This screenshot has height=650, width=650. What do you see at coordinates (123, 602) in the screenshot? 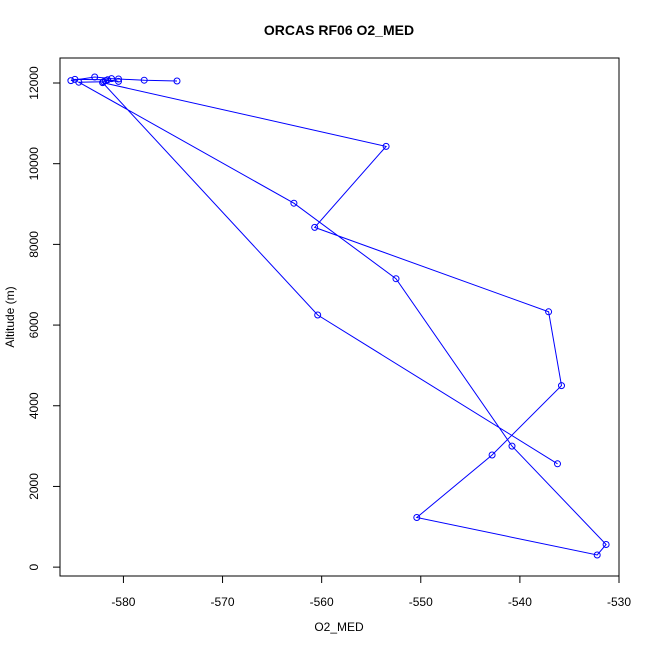
I see `x-tick-label: -580` at bounding box center [123, 602].